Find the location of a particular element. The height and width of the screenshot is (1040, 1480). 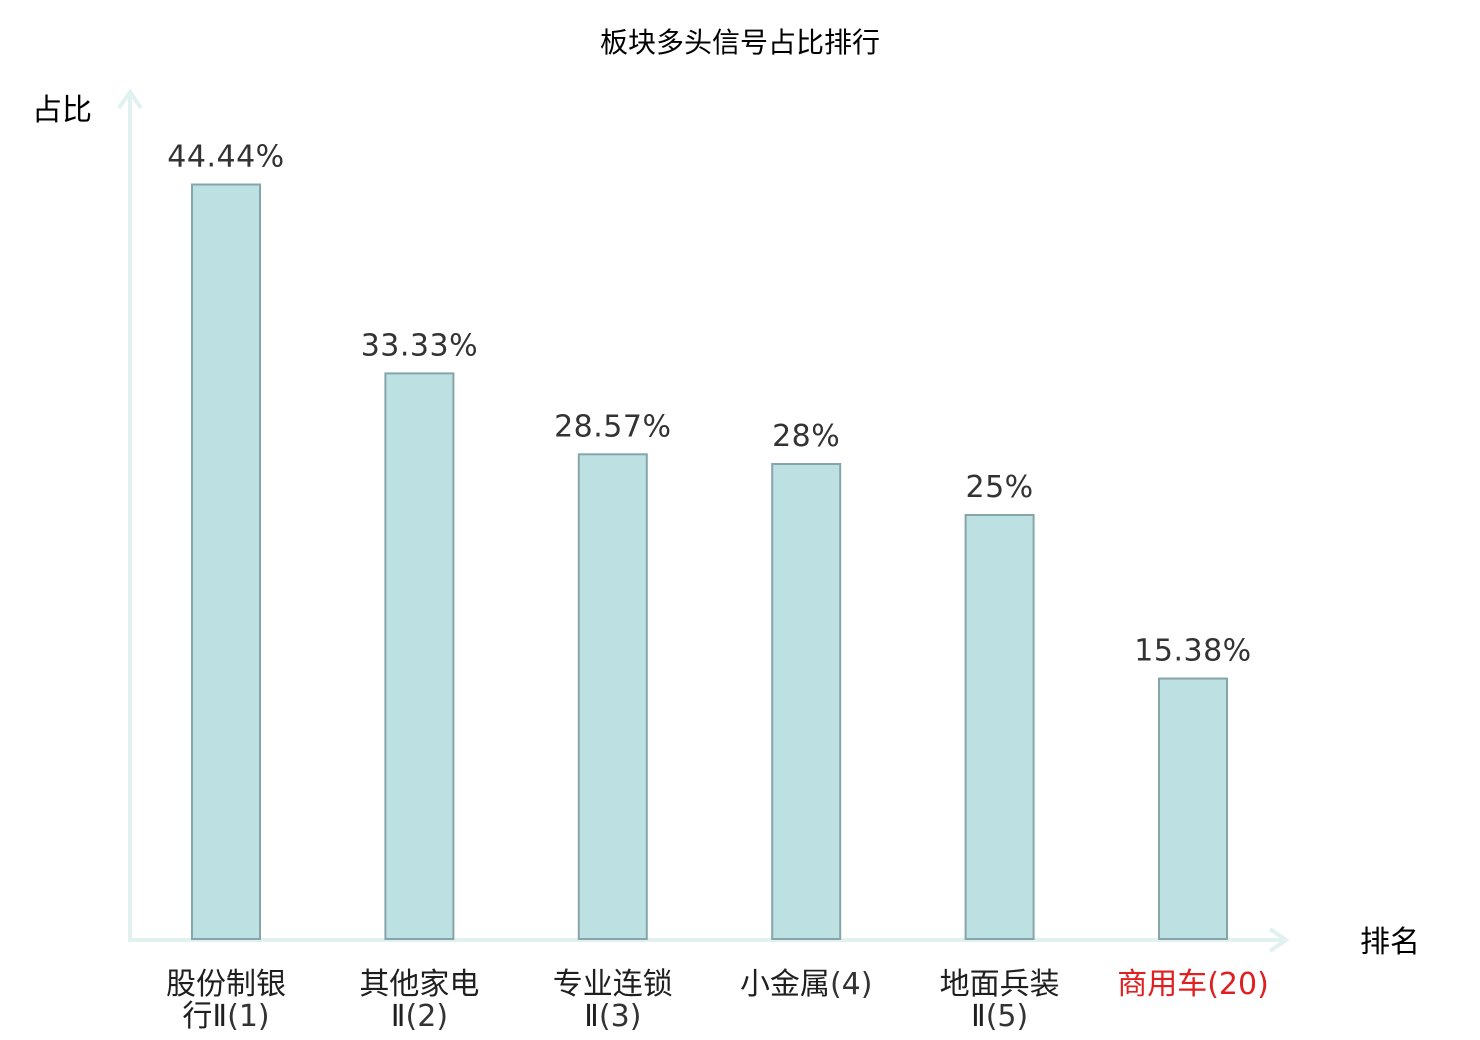

category-label-2: 其他家电 Ⅱ(2) is located at coordinates (419, 1000).